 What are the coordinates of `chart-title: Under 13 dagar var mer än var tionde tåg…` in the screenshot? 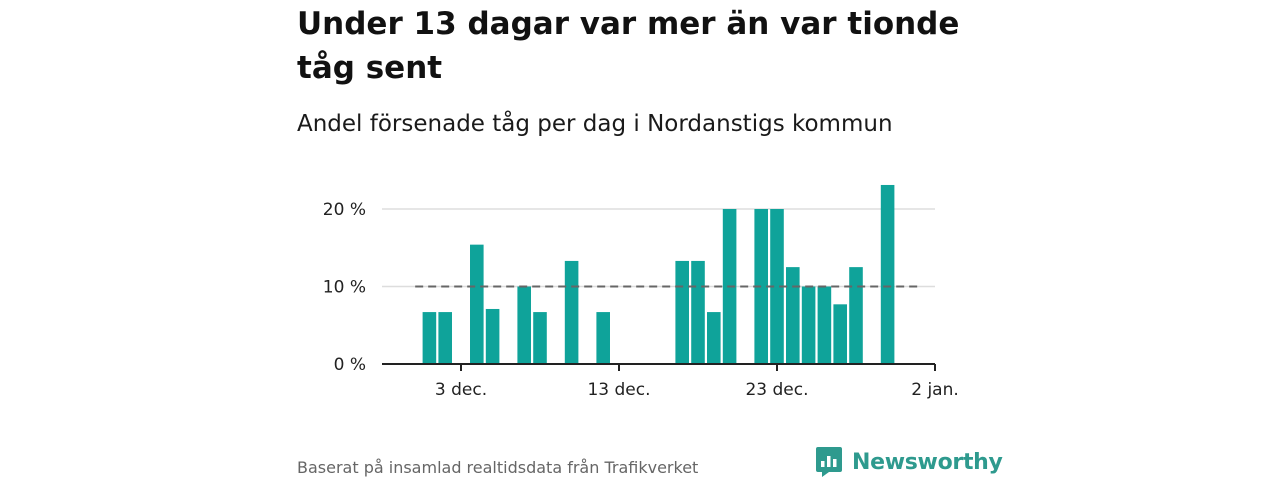 It's located at (628, 46).